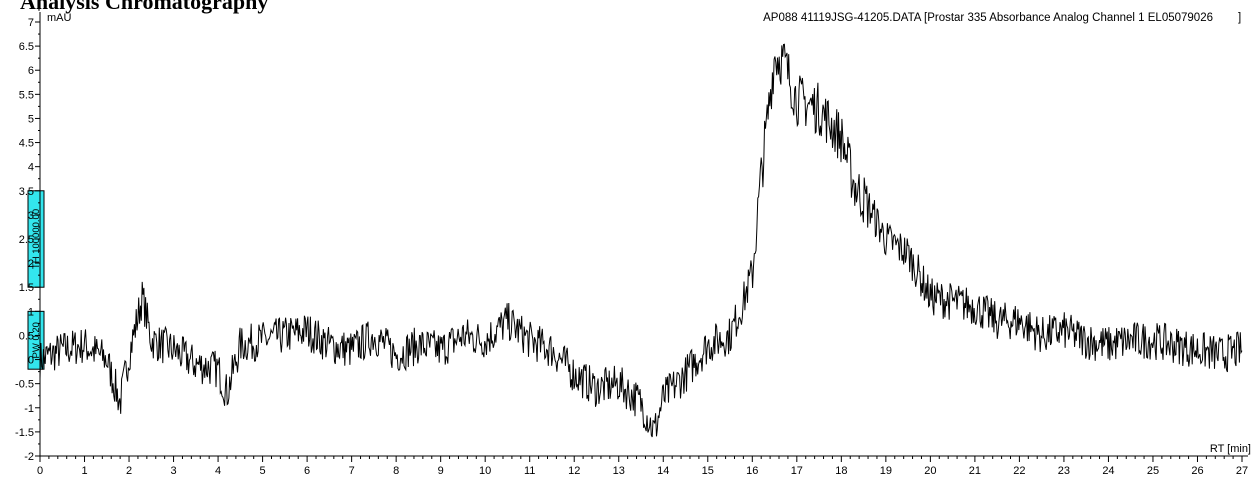 This screenshot has width=1251, height=483. Describe the element at coordinates (352, 471) in the screenshot. I see `x-tick-label: 7` at that location.